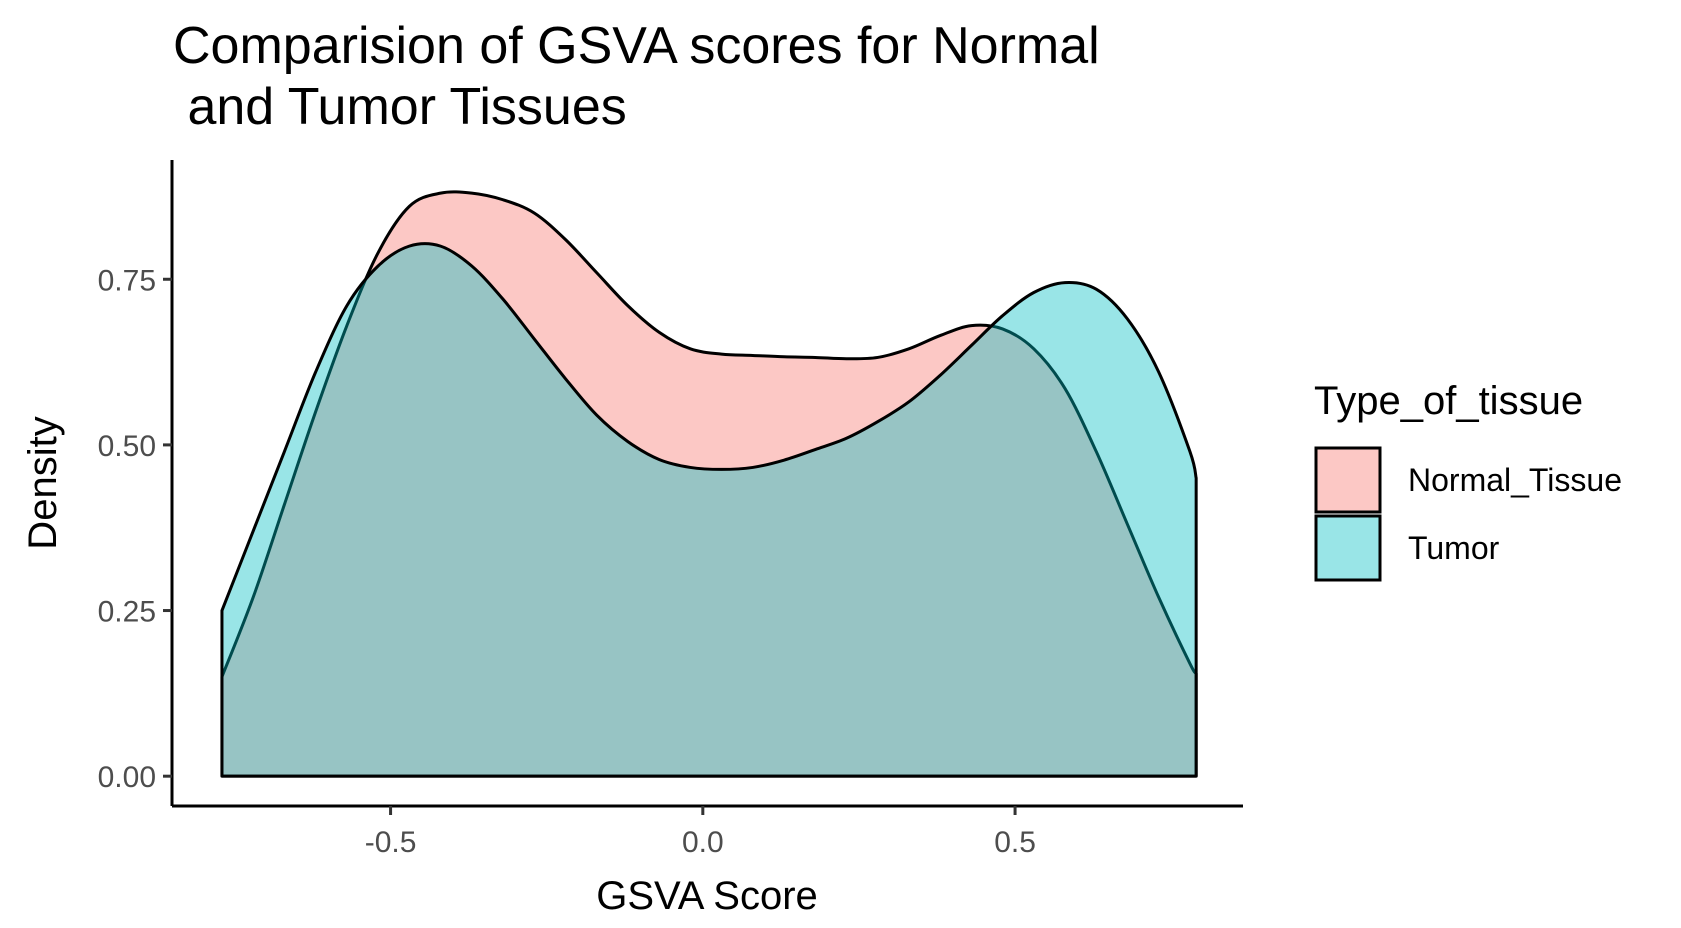  Describe the element at coordinates (1515, 480) in the screenshot. I see `legend-label: Normal_Tissue` at that location.